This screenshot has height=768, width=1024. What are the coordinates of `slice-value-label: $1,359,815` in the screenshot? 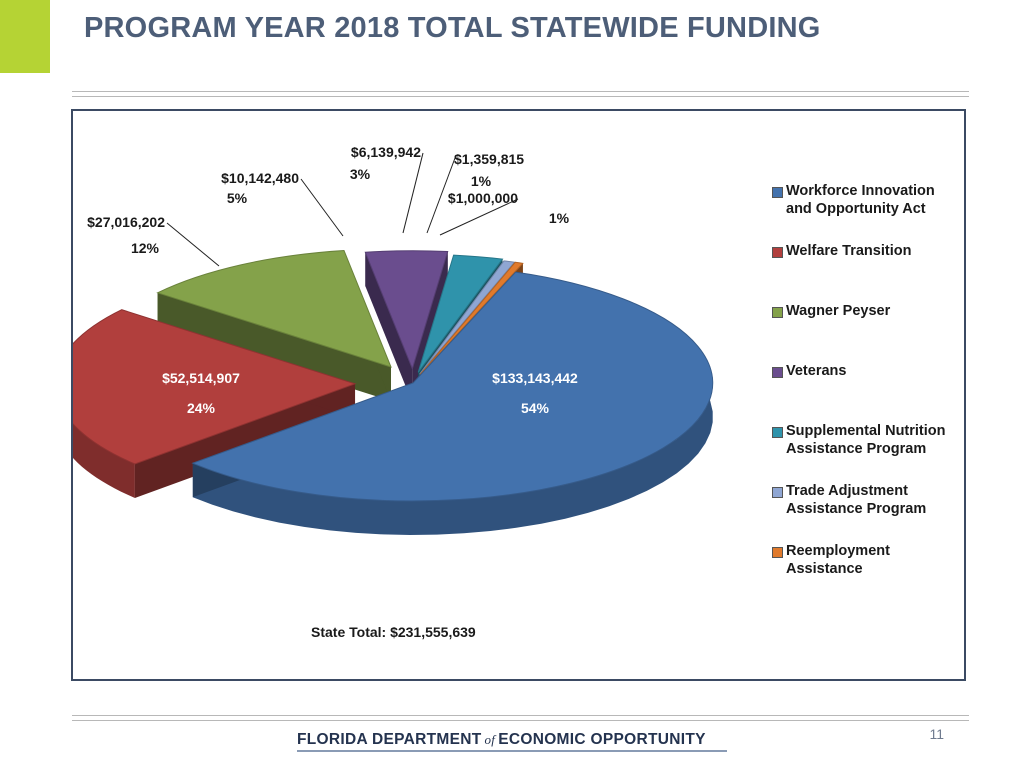 It's located at (489, 159).